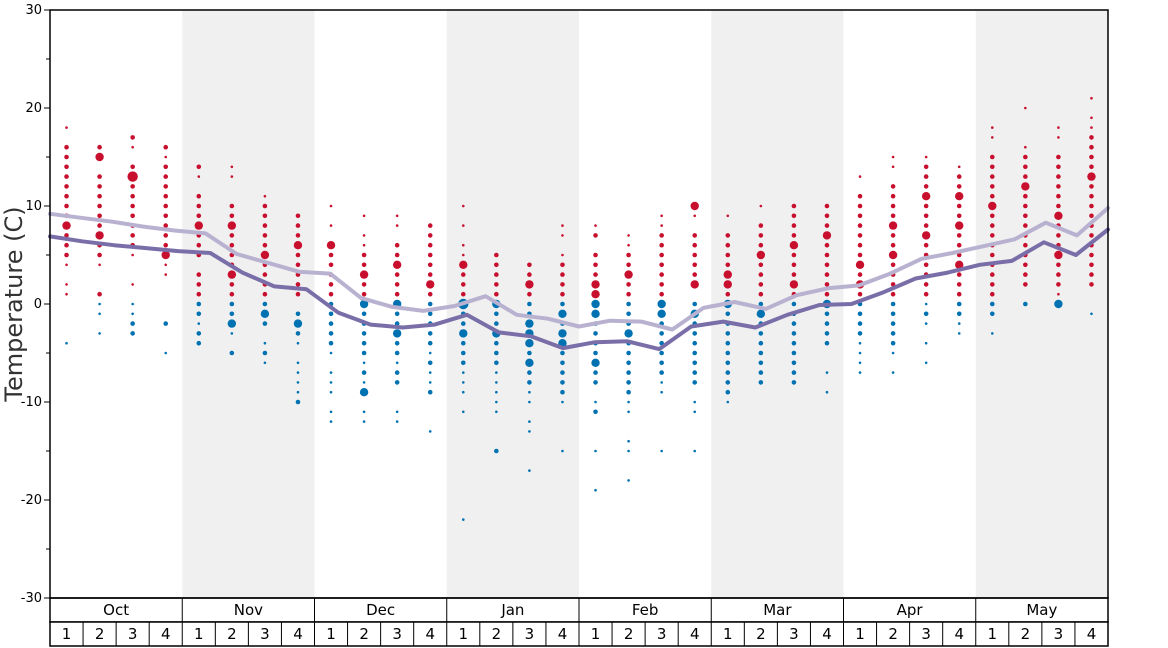  I want to click on week-label: 2, so click(1026, 634).